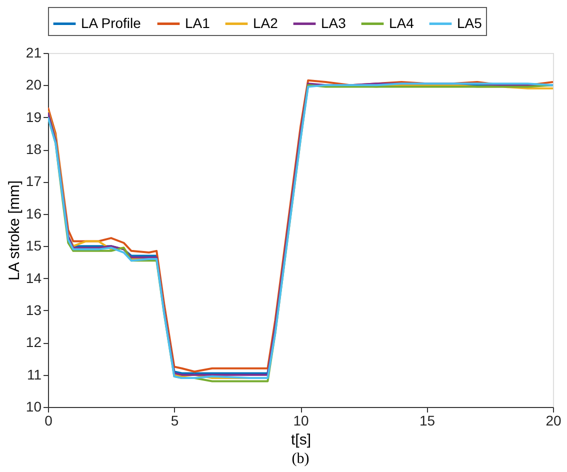 This screenshot has height=472, width=567. What do you see at coordinates (34, 310) in the screenshot?
I see `y-tick-label: 13` at bounding box center [34, 310].